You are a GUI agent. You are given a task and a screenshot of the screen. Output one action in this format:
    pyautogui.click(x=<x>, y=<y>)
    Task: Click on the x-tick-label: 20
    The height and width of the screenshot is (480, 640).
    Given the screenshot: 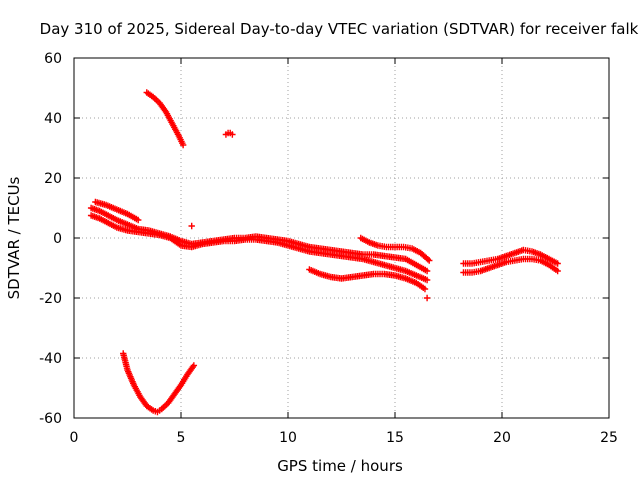 What is the action you would take?
    pyautogui.click(x=502, y=438)
    